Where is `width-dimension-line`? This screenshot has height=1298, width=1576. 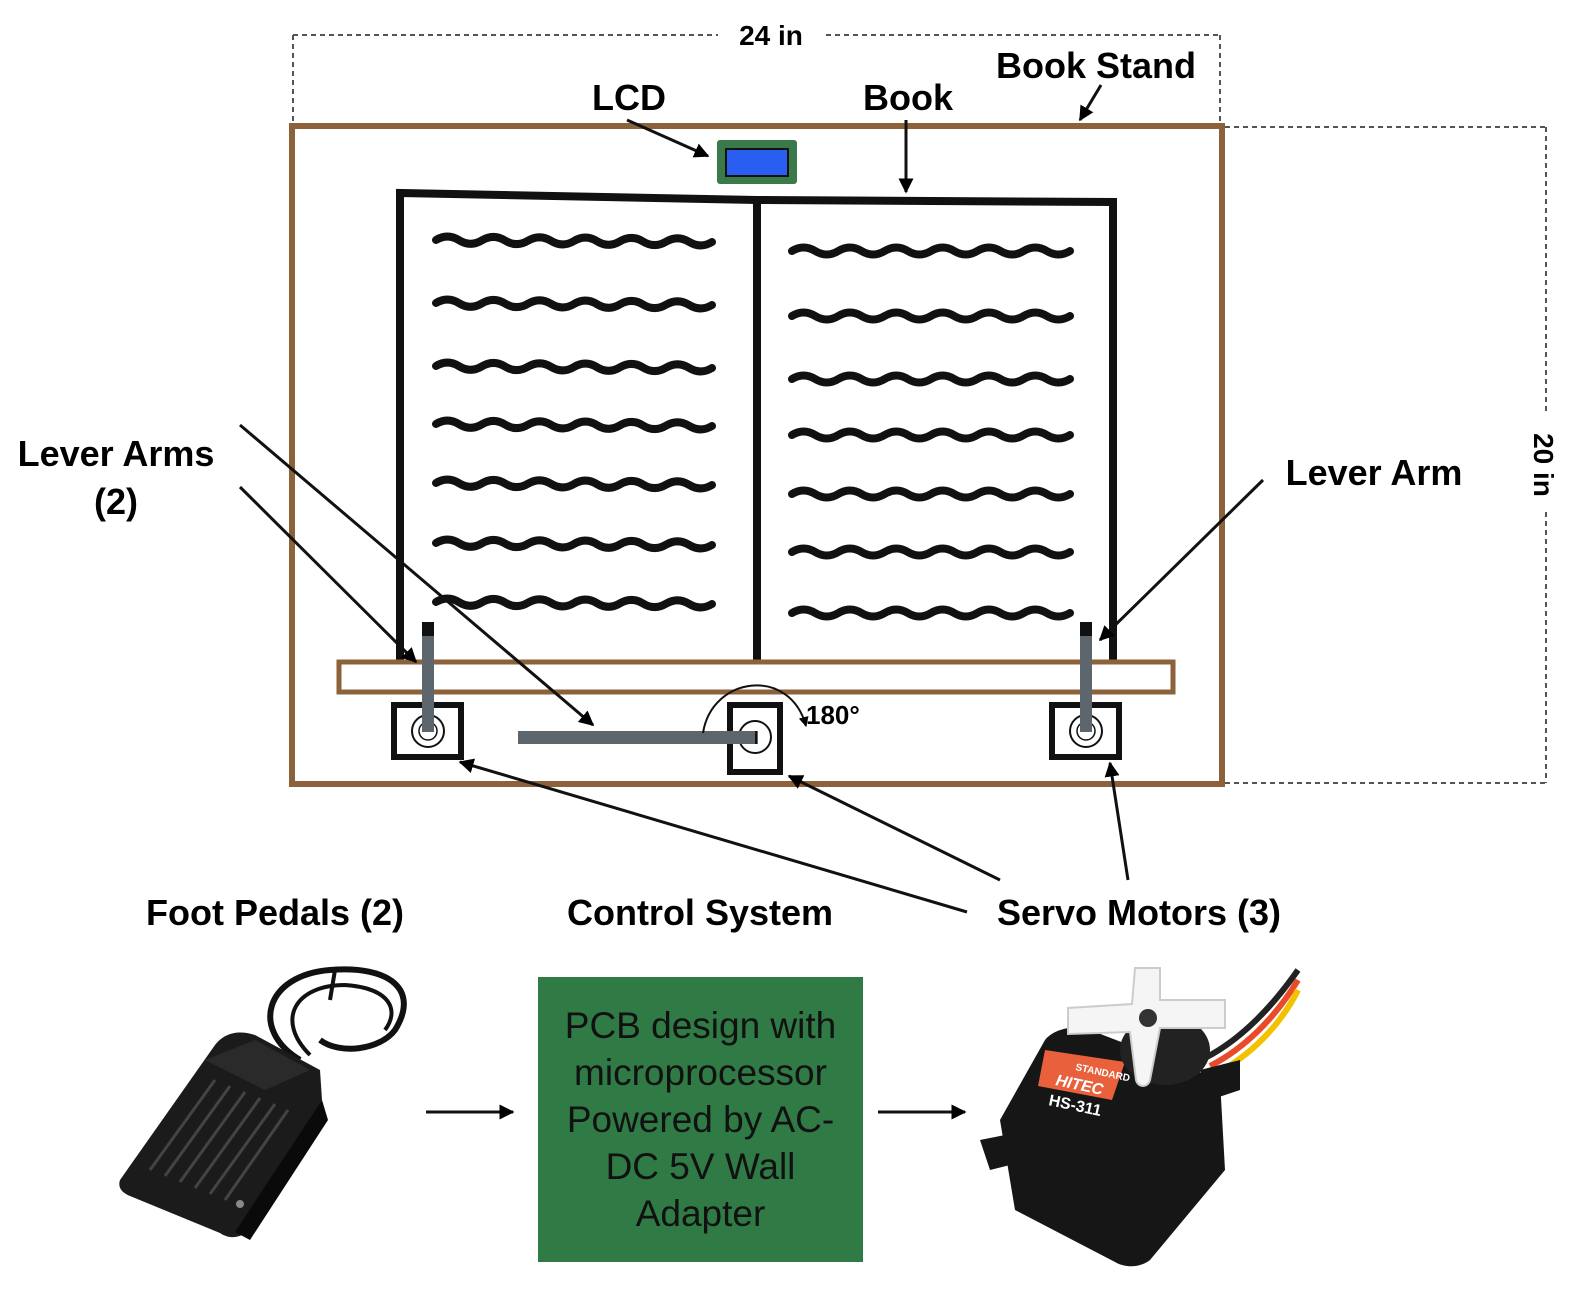 width-dimension-line is located at coordinates (756, 81).